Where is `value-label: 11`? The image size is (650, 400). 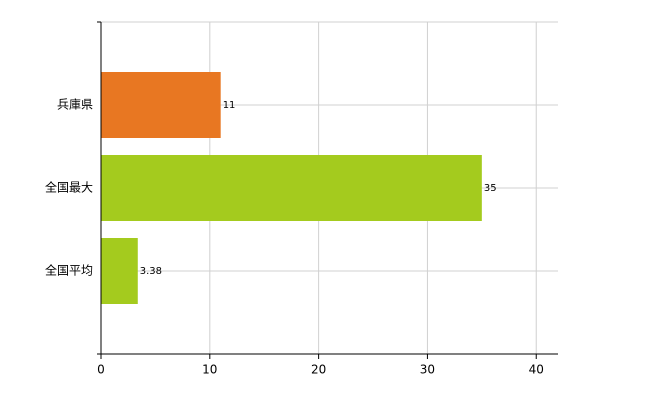 value-label: 11 is located at coordinates (229, 105).